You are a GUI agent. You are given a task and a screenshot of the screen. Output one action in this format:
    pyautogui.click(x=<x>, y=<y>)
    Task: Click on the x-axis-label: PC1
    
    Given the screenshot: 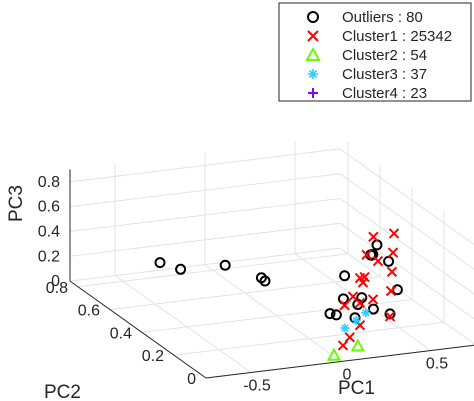 What is the action you would take?
    pyautogui.click(x=356, y=388)
    